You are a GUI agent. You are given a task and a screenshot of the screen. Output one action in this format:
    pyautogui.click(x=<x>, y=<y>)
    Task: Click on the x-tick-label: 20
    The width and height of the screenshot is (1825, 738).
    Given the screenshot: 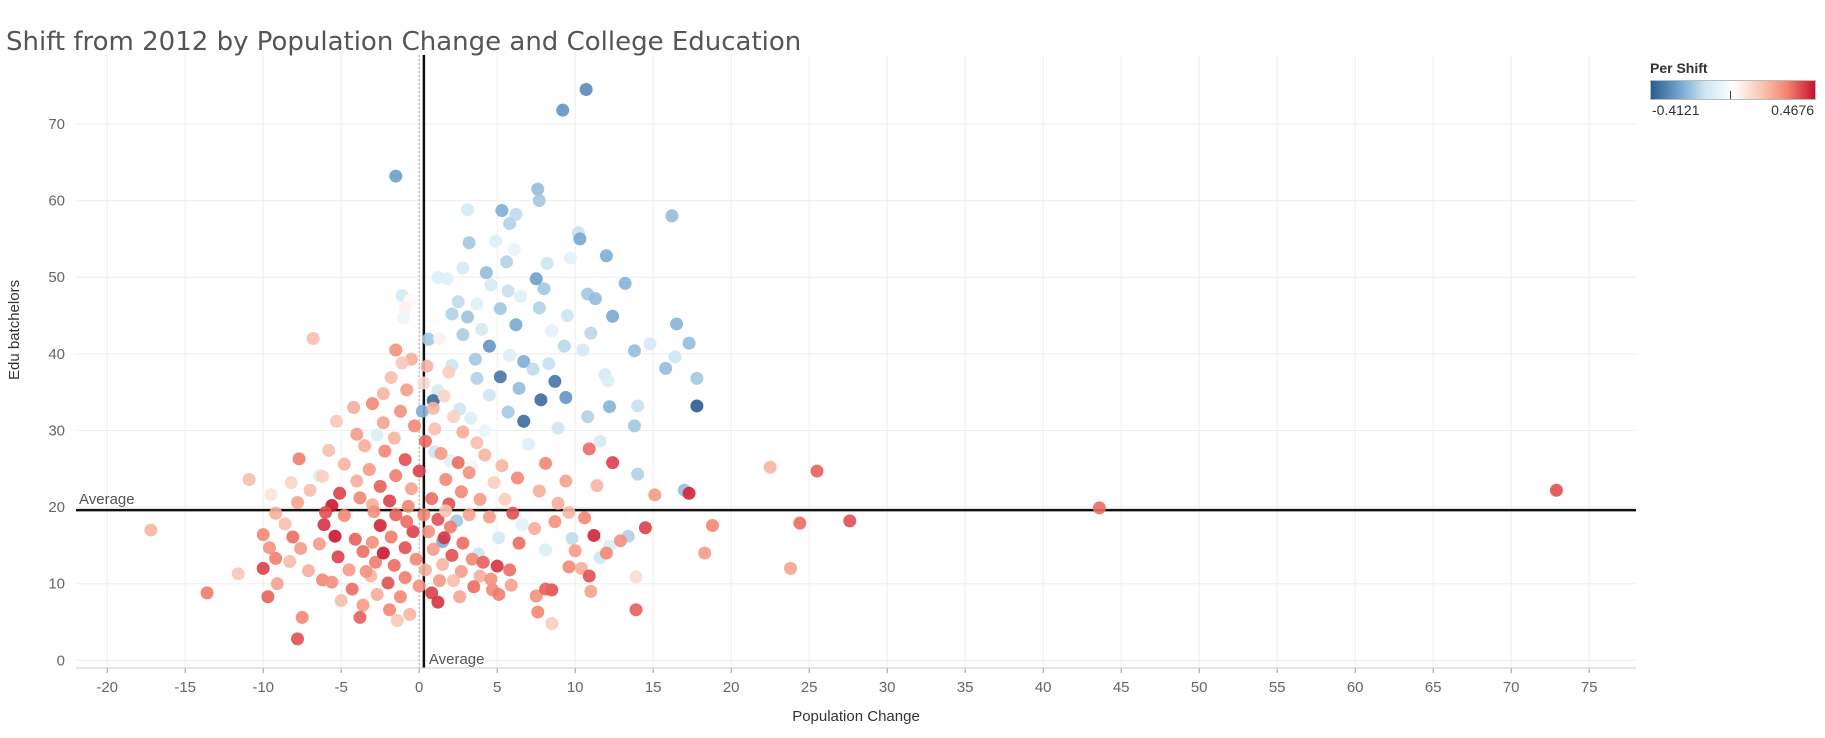 What is the action you would take?
    pyautogui.click(x=731, y=687)
    